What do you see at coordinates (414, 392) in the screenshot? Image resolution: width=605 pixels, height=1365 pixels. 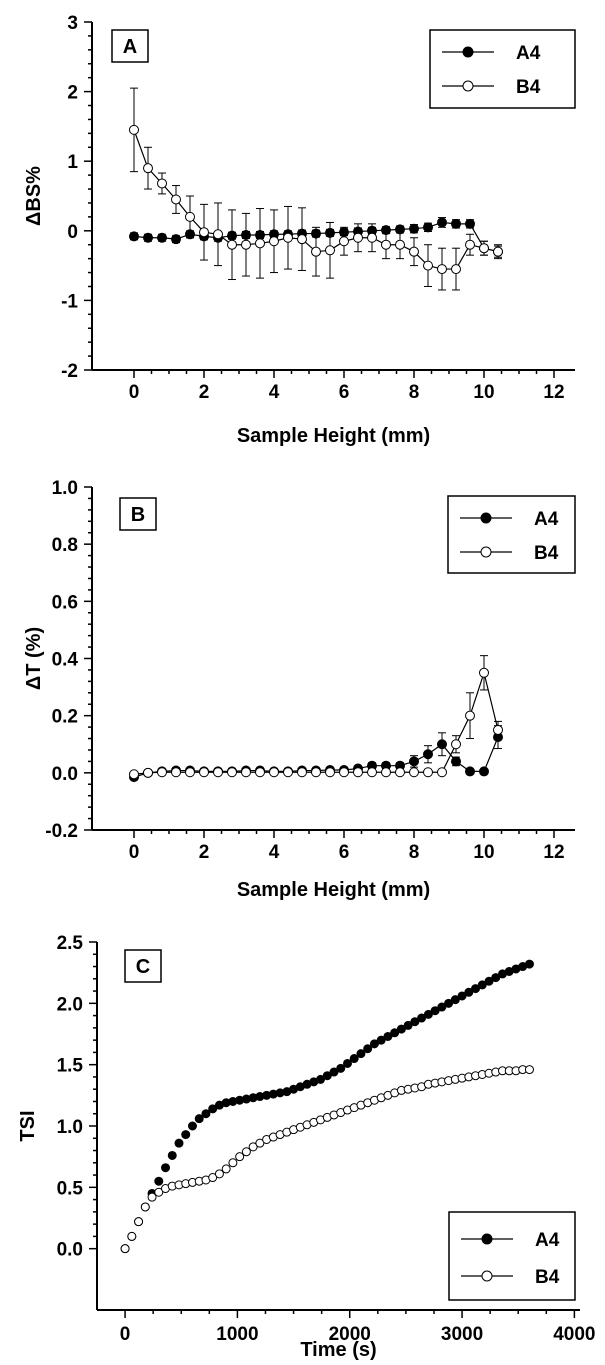 I see `x-tick-label: 8` at bounding box center [414, 392].